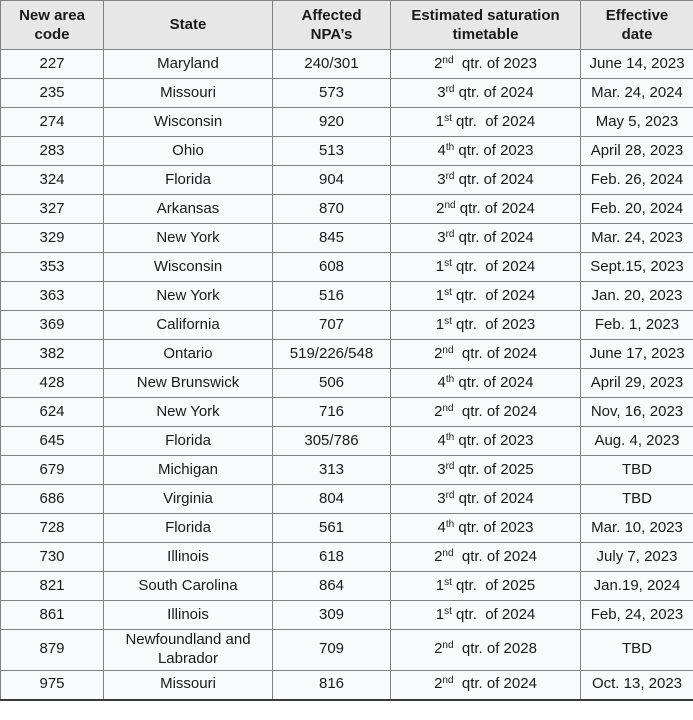 This screenshot has height=720, width=693. I want to click on cell-affected-npa: 707, so click(331, 325).